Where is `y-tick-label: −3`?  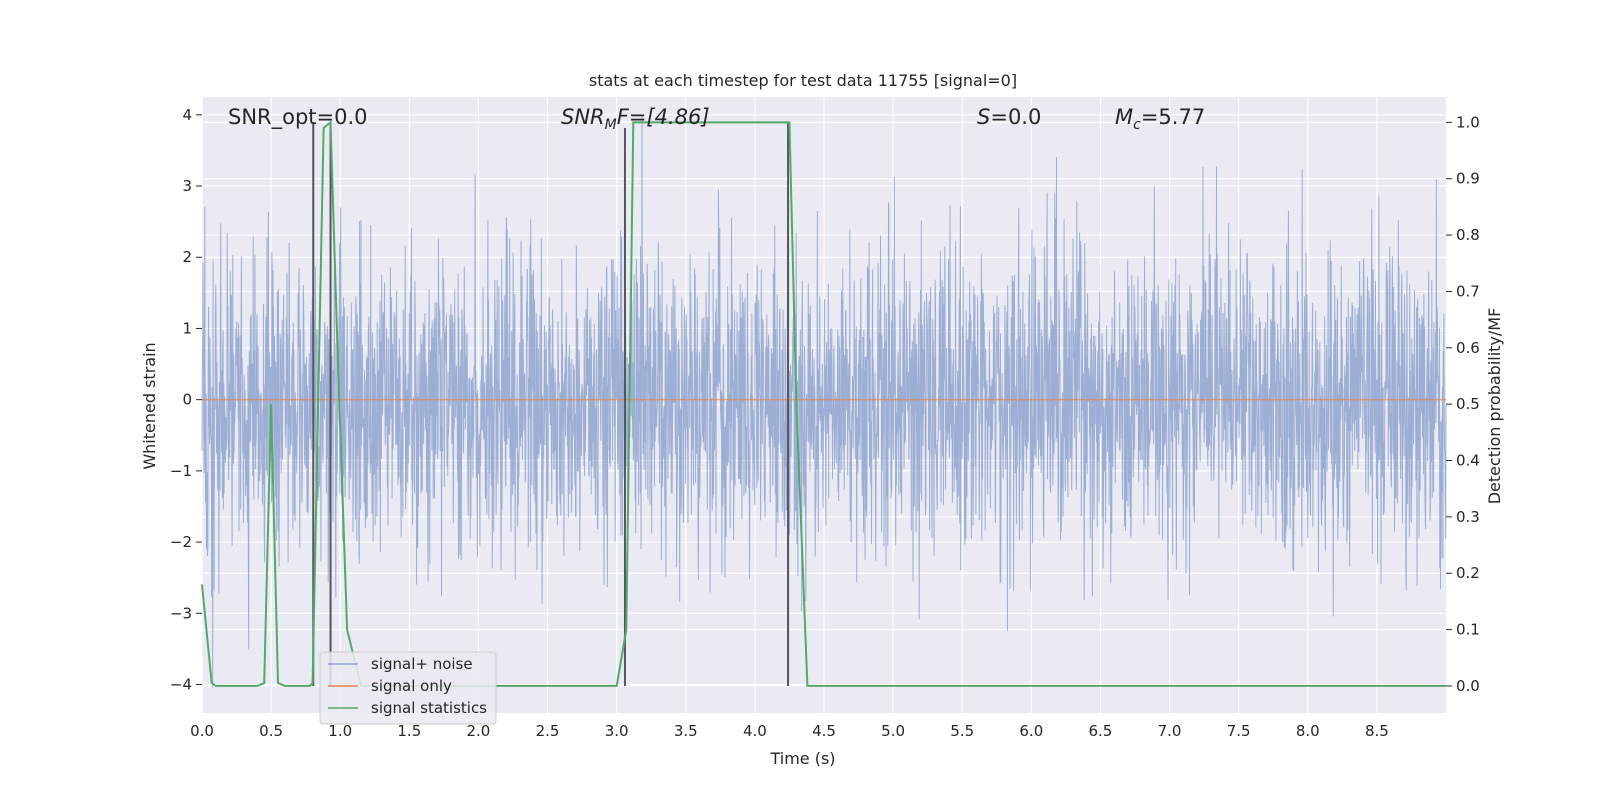 y-tick-label: −3 is located at coordinates (181, 613).